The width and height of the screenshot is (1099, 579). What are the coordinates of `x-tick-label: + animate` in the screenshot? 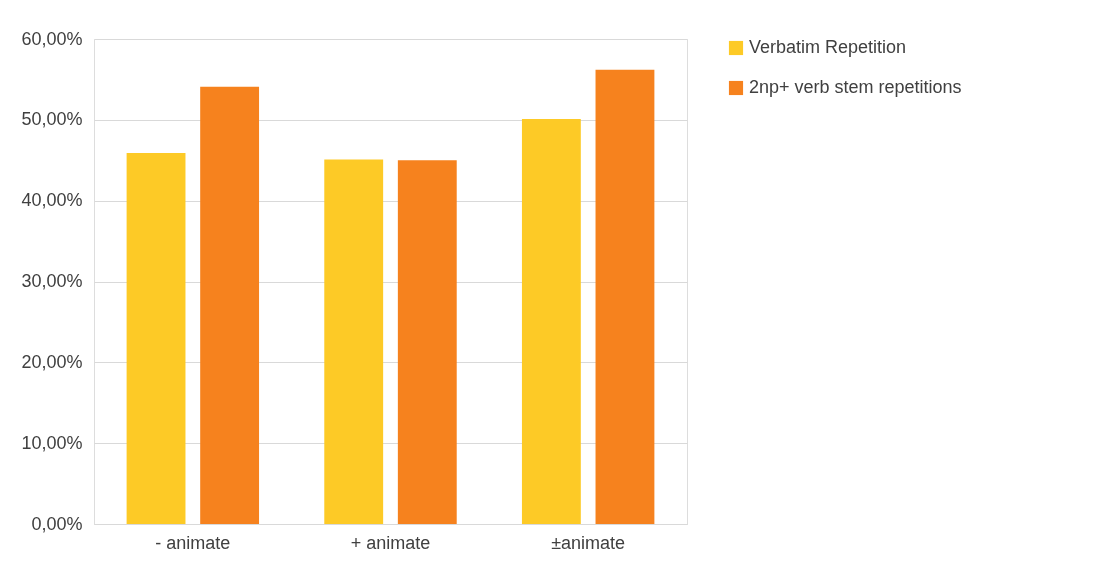 It's located at (390, 542).